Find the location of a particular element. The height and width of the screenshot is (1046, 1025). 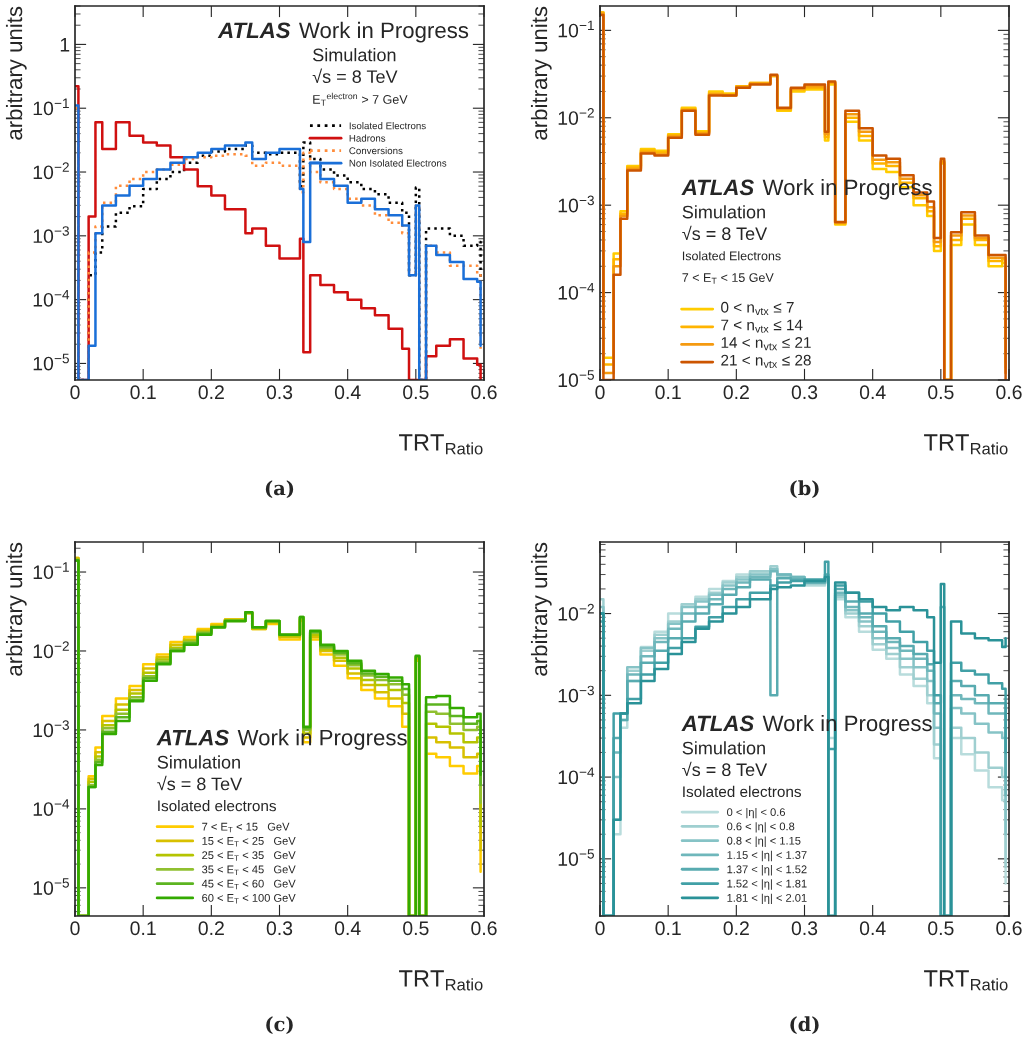

annotation: 7 < E$_{T}$ < 15 GeV is located at coordinates (728, 278).